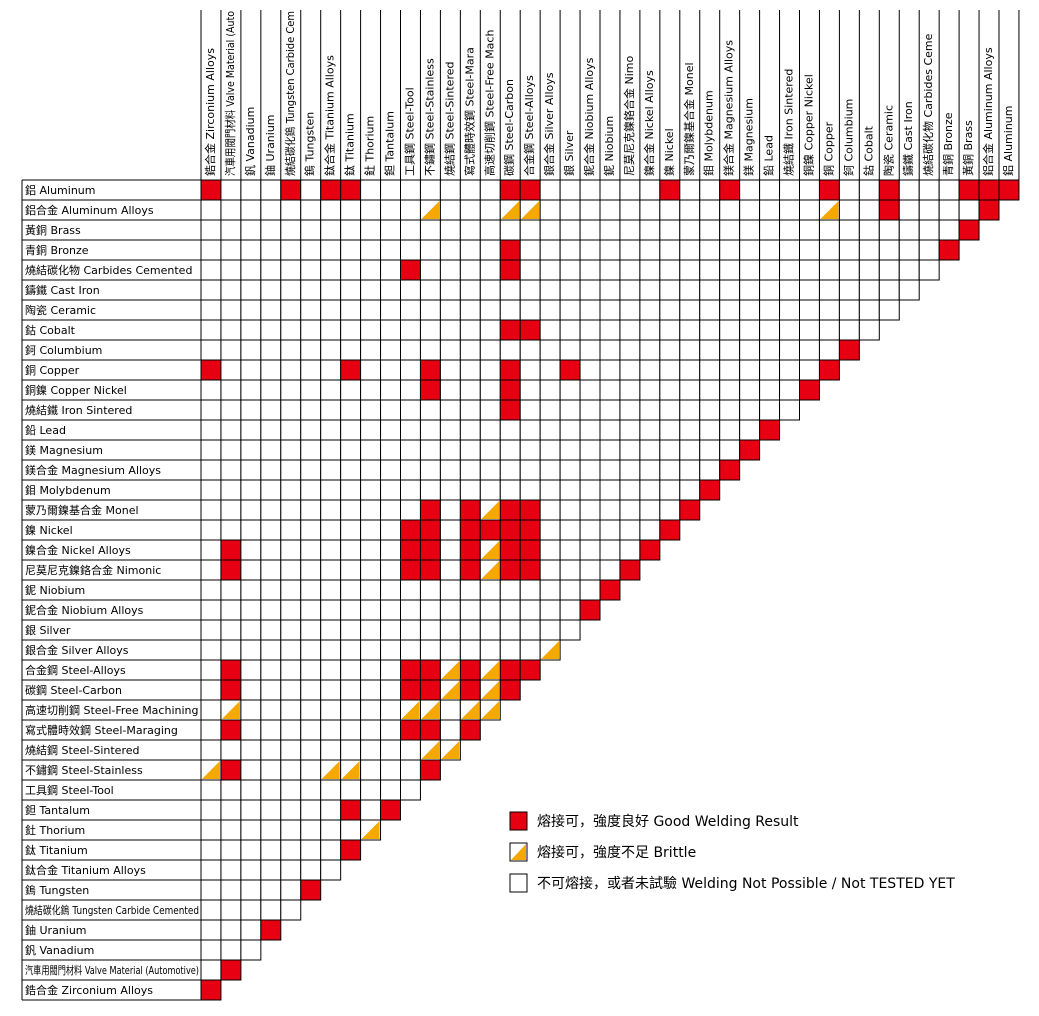 Image resolution: width=1039 pixels, height=1016 pixels. Describe the element at coordinates (48, 630) in the screenshot. I see `row-label: 銀 Silver` at that location.